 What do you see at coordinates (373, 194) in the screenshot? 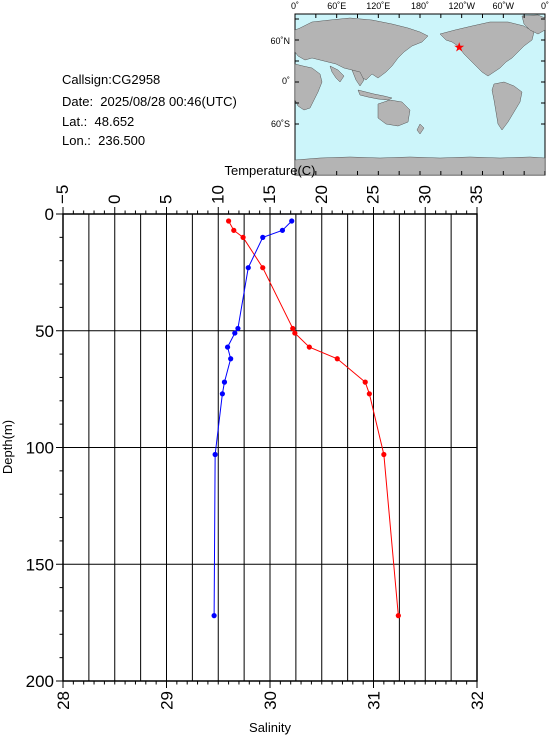
I see `temperature-tick-label: 25` at bounding box center [373, 194].